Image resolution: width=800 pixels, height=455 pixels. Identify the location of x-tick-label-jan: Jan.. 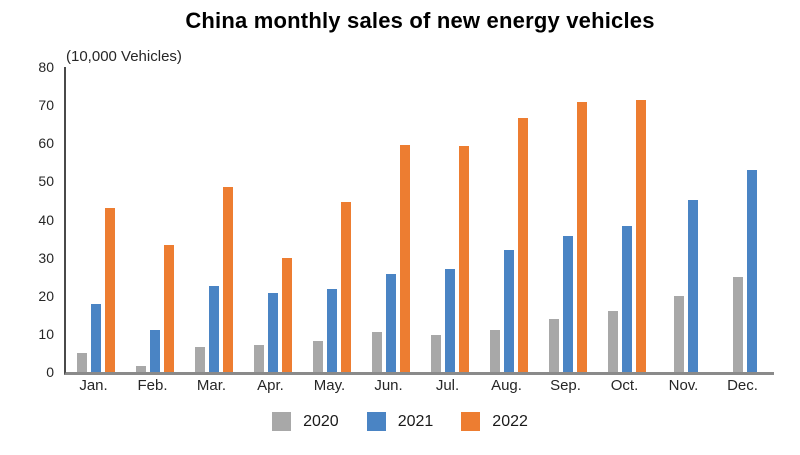
(93, 385).